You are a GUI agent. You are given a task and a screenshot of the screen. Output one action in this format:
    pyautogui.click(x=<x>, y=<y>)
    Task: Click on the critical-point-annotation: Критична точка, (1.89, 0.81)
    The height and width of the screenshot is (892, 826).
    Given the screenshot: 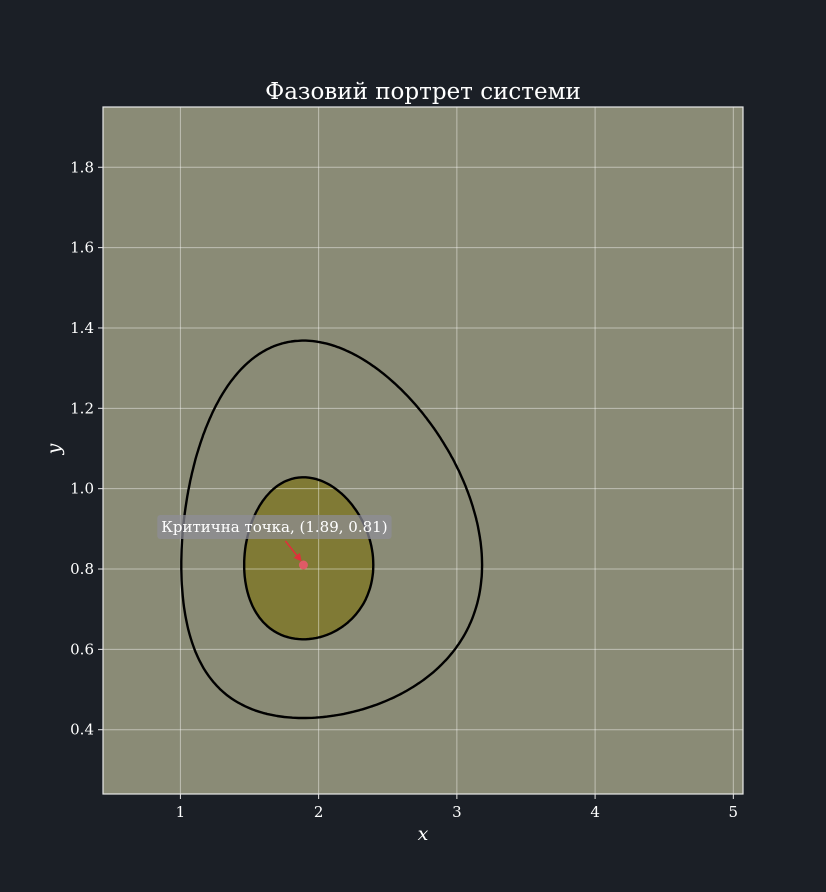 What is the action you would take?
    pyautogui.click(x=274, y=542)
    